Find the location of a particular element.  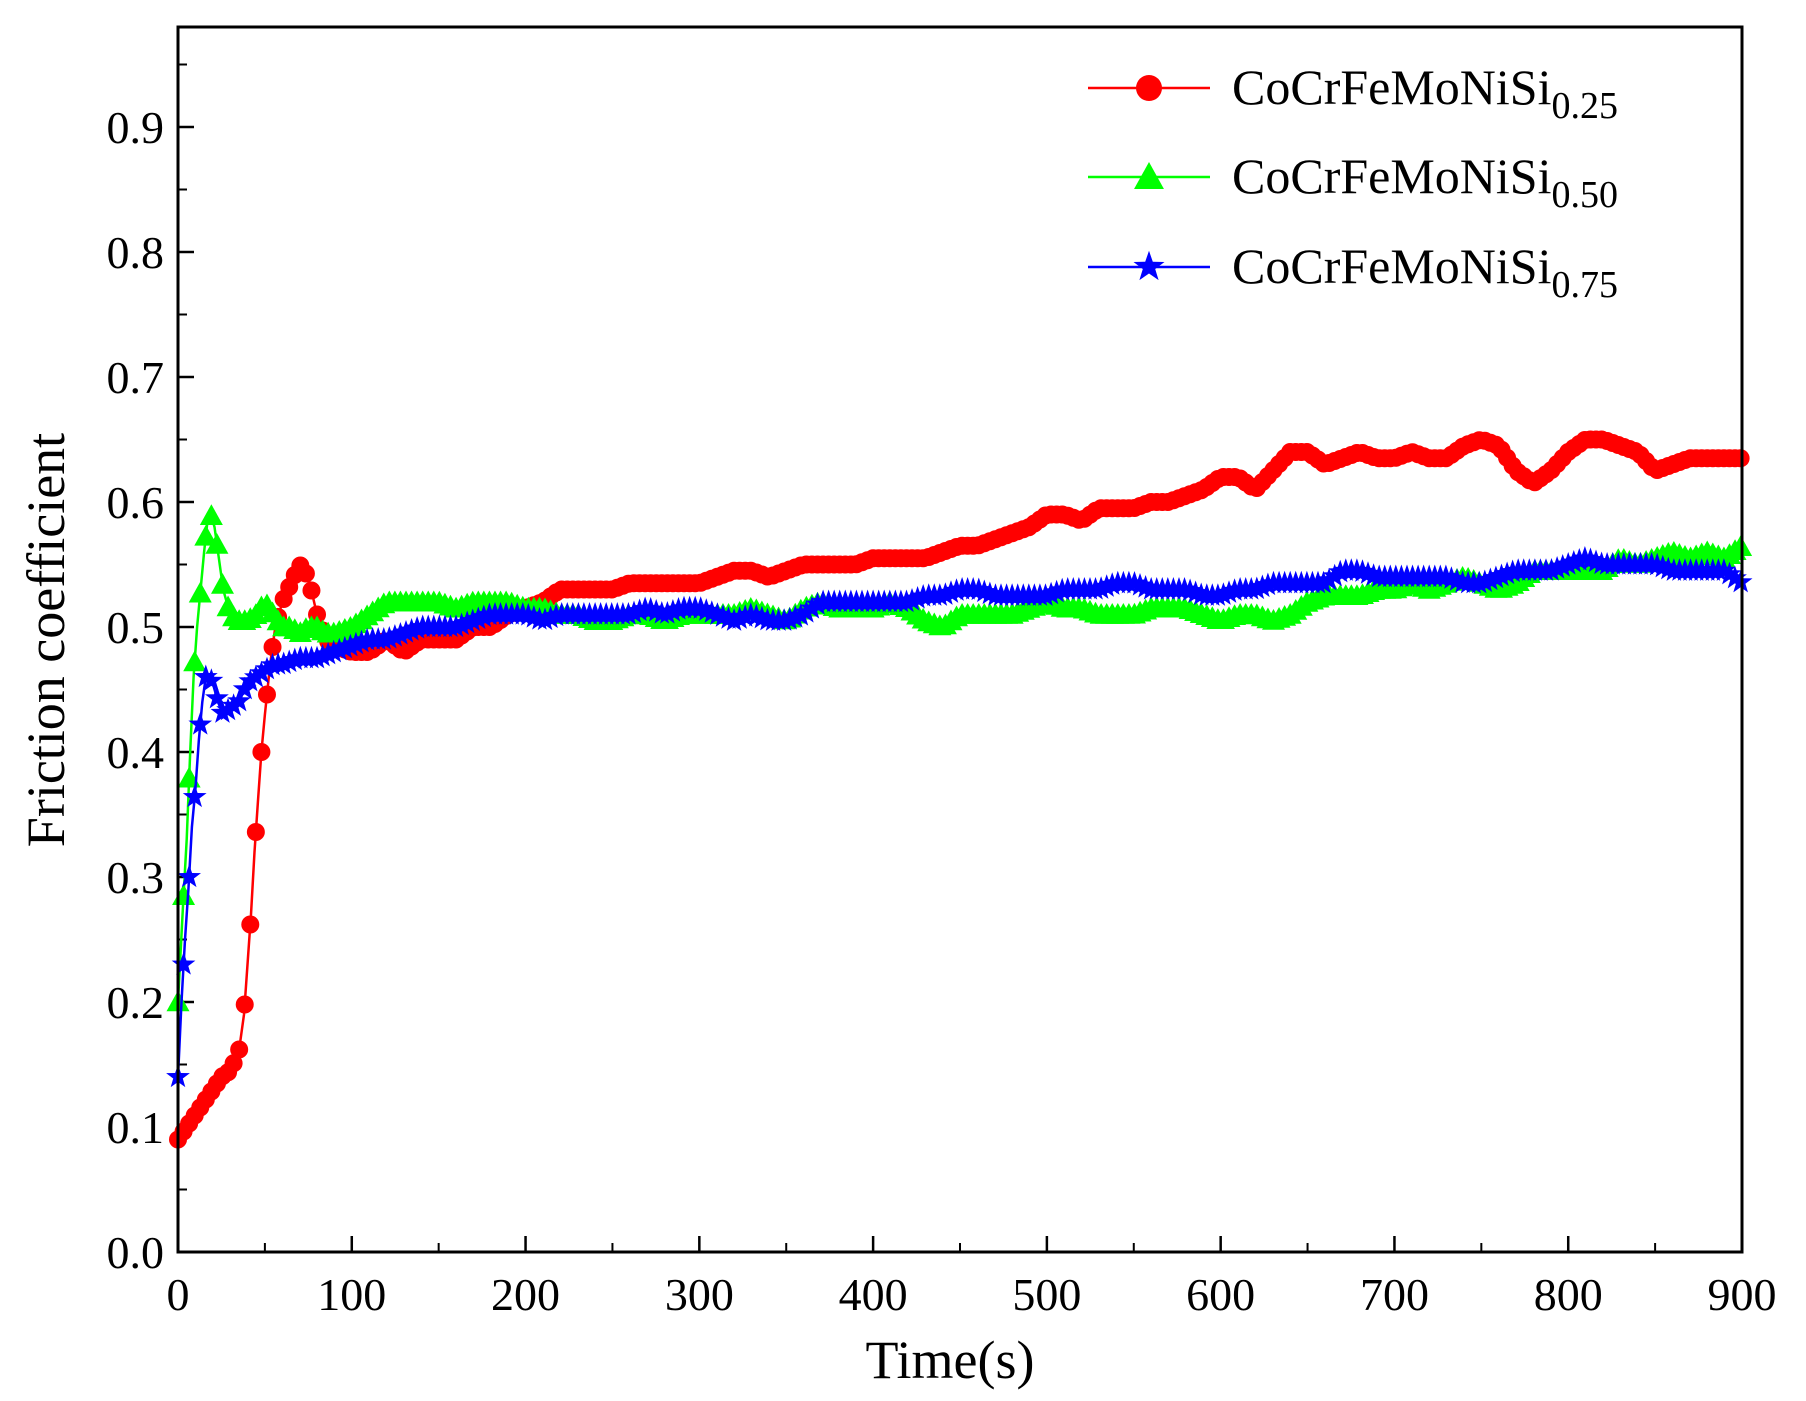

y-tick-label: 0.3 is located at coordinates (136, 877).